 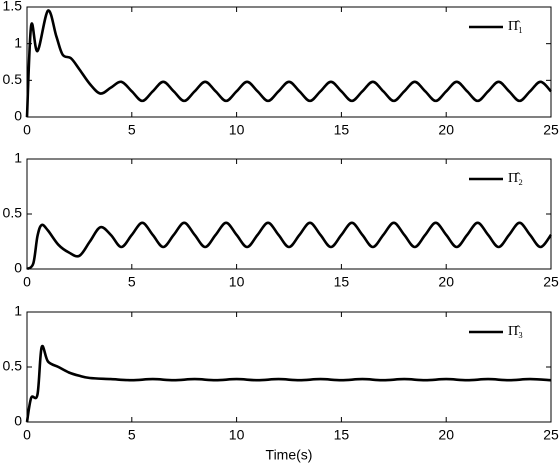 What do you see at coordinates (289, 246) in the screenshot?
I see `data-line` at bounding box center [289, 246].